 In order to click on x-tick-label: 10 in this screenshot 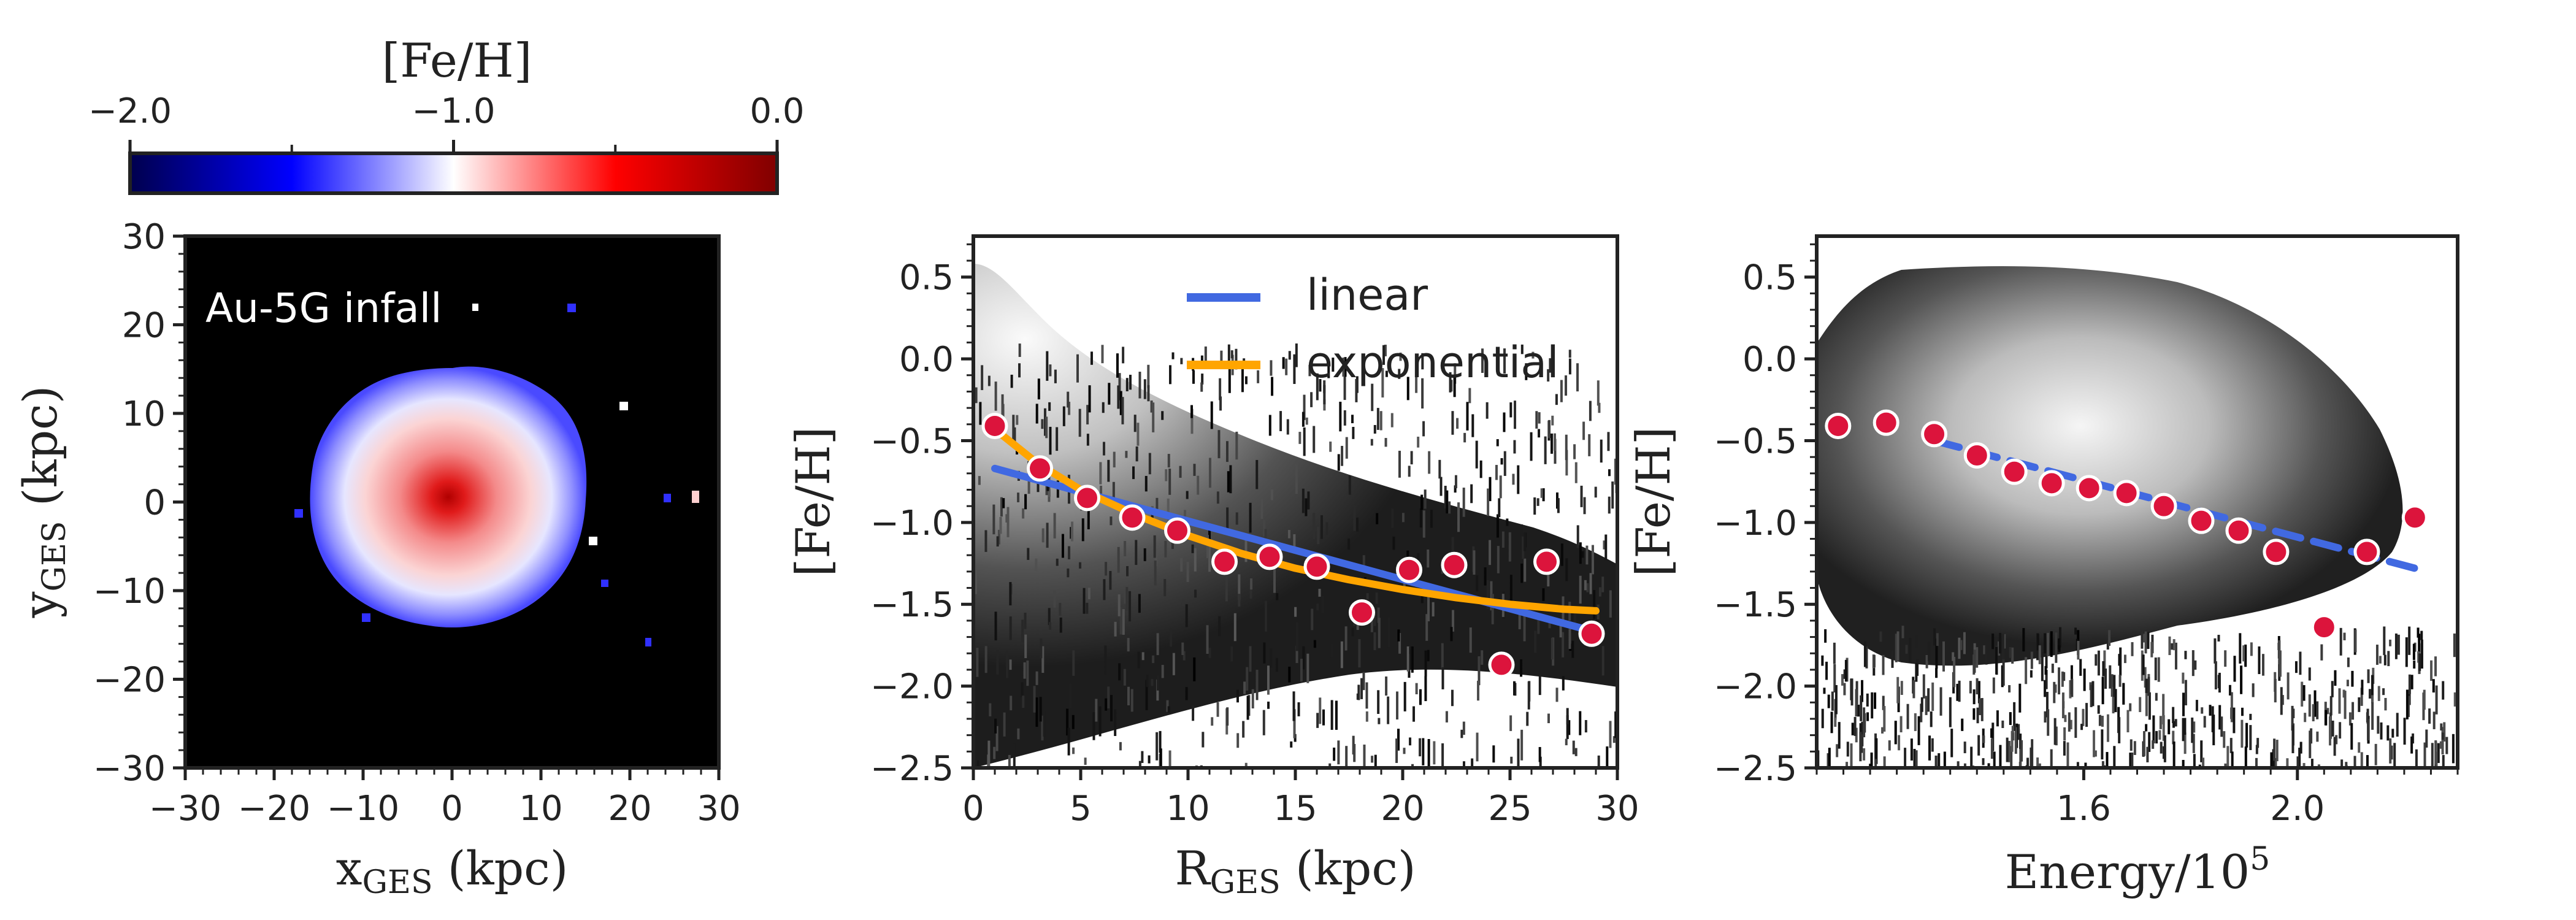, I will do `click(540, 809)`.